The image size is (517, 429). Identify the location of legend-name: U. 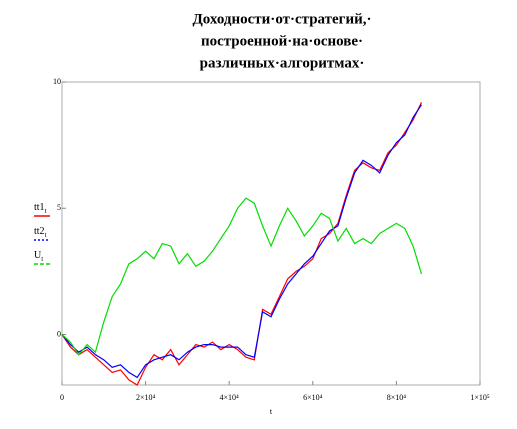
(38, 255).